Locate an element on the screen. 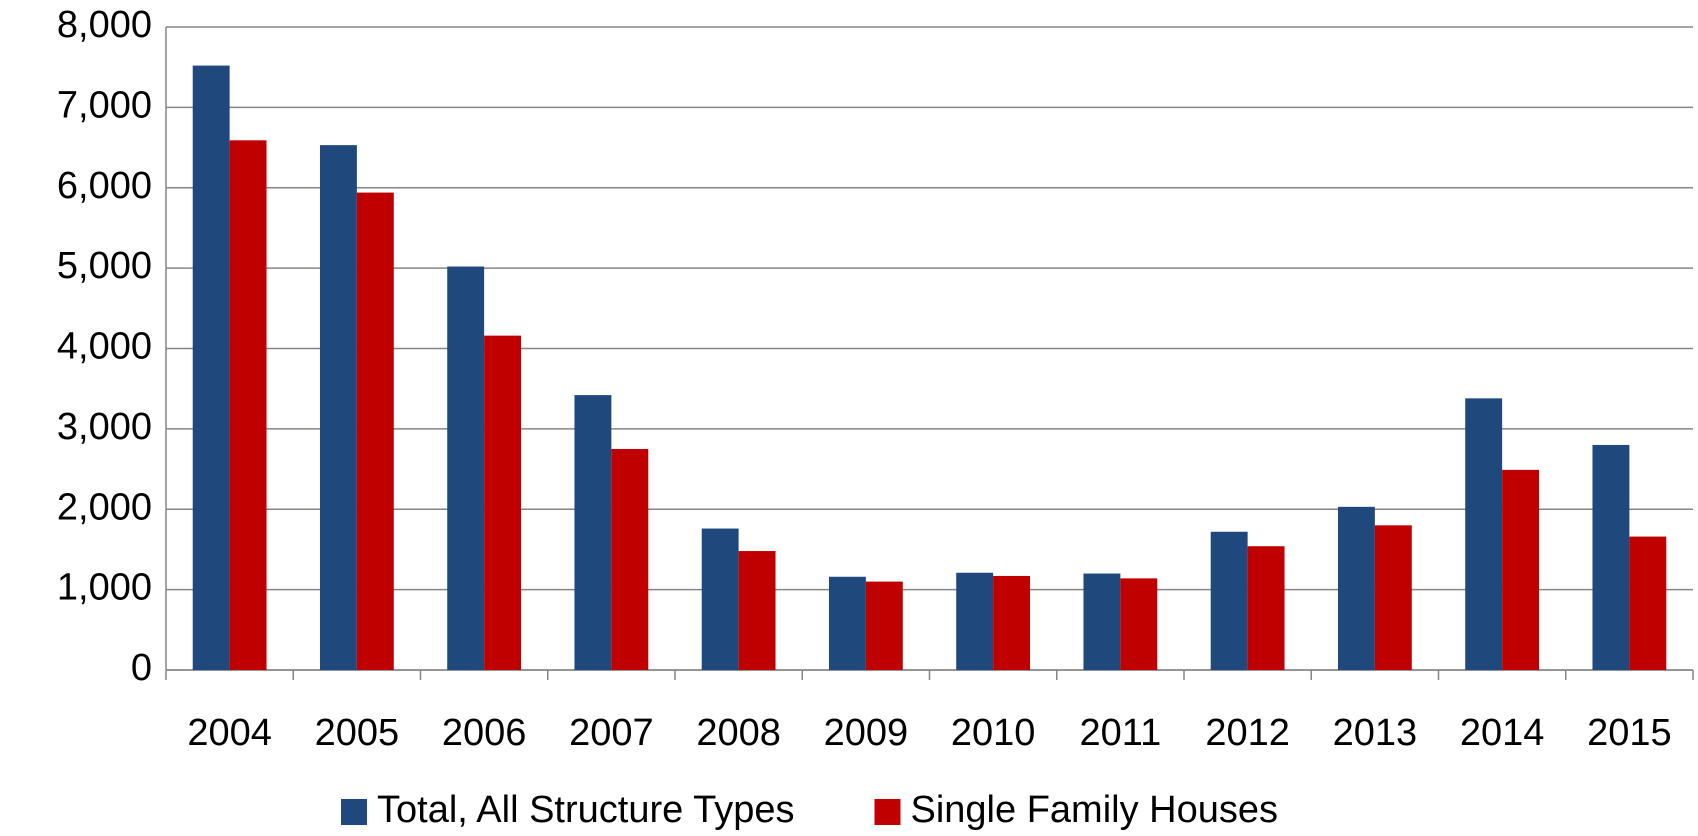 The width and height of the screenshot is (1698, 836). x-tick-label: 2012 is located at coordinates (1247, 733).